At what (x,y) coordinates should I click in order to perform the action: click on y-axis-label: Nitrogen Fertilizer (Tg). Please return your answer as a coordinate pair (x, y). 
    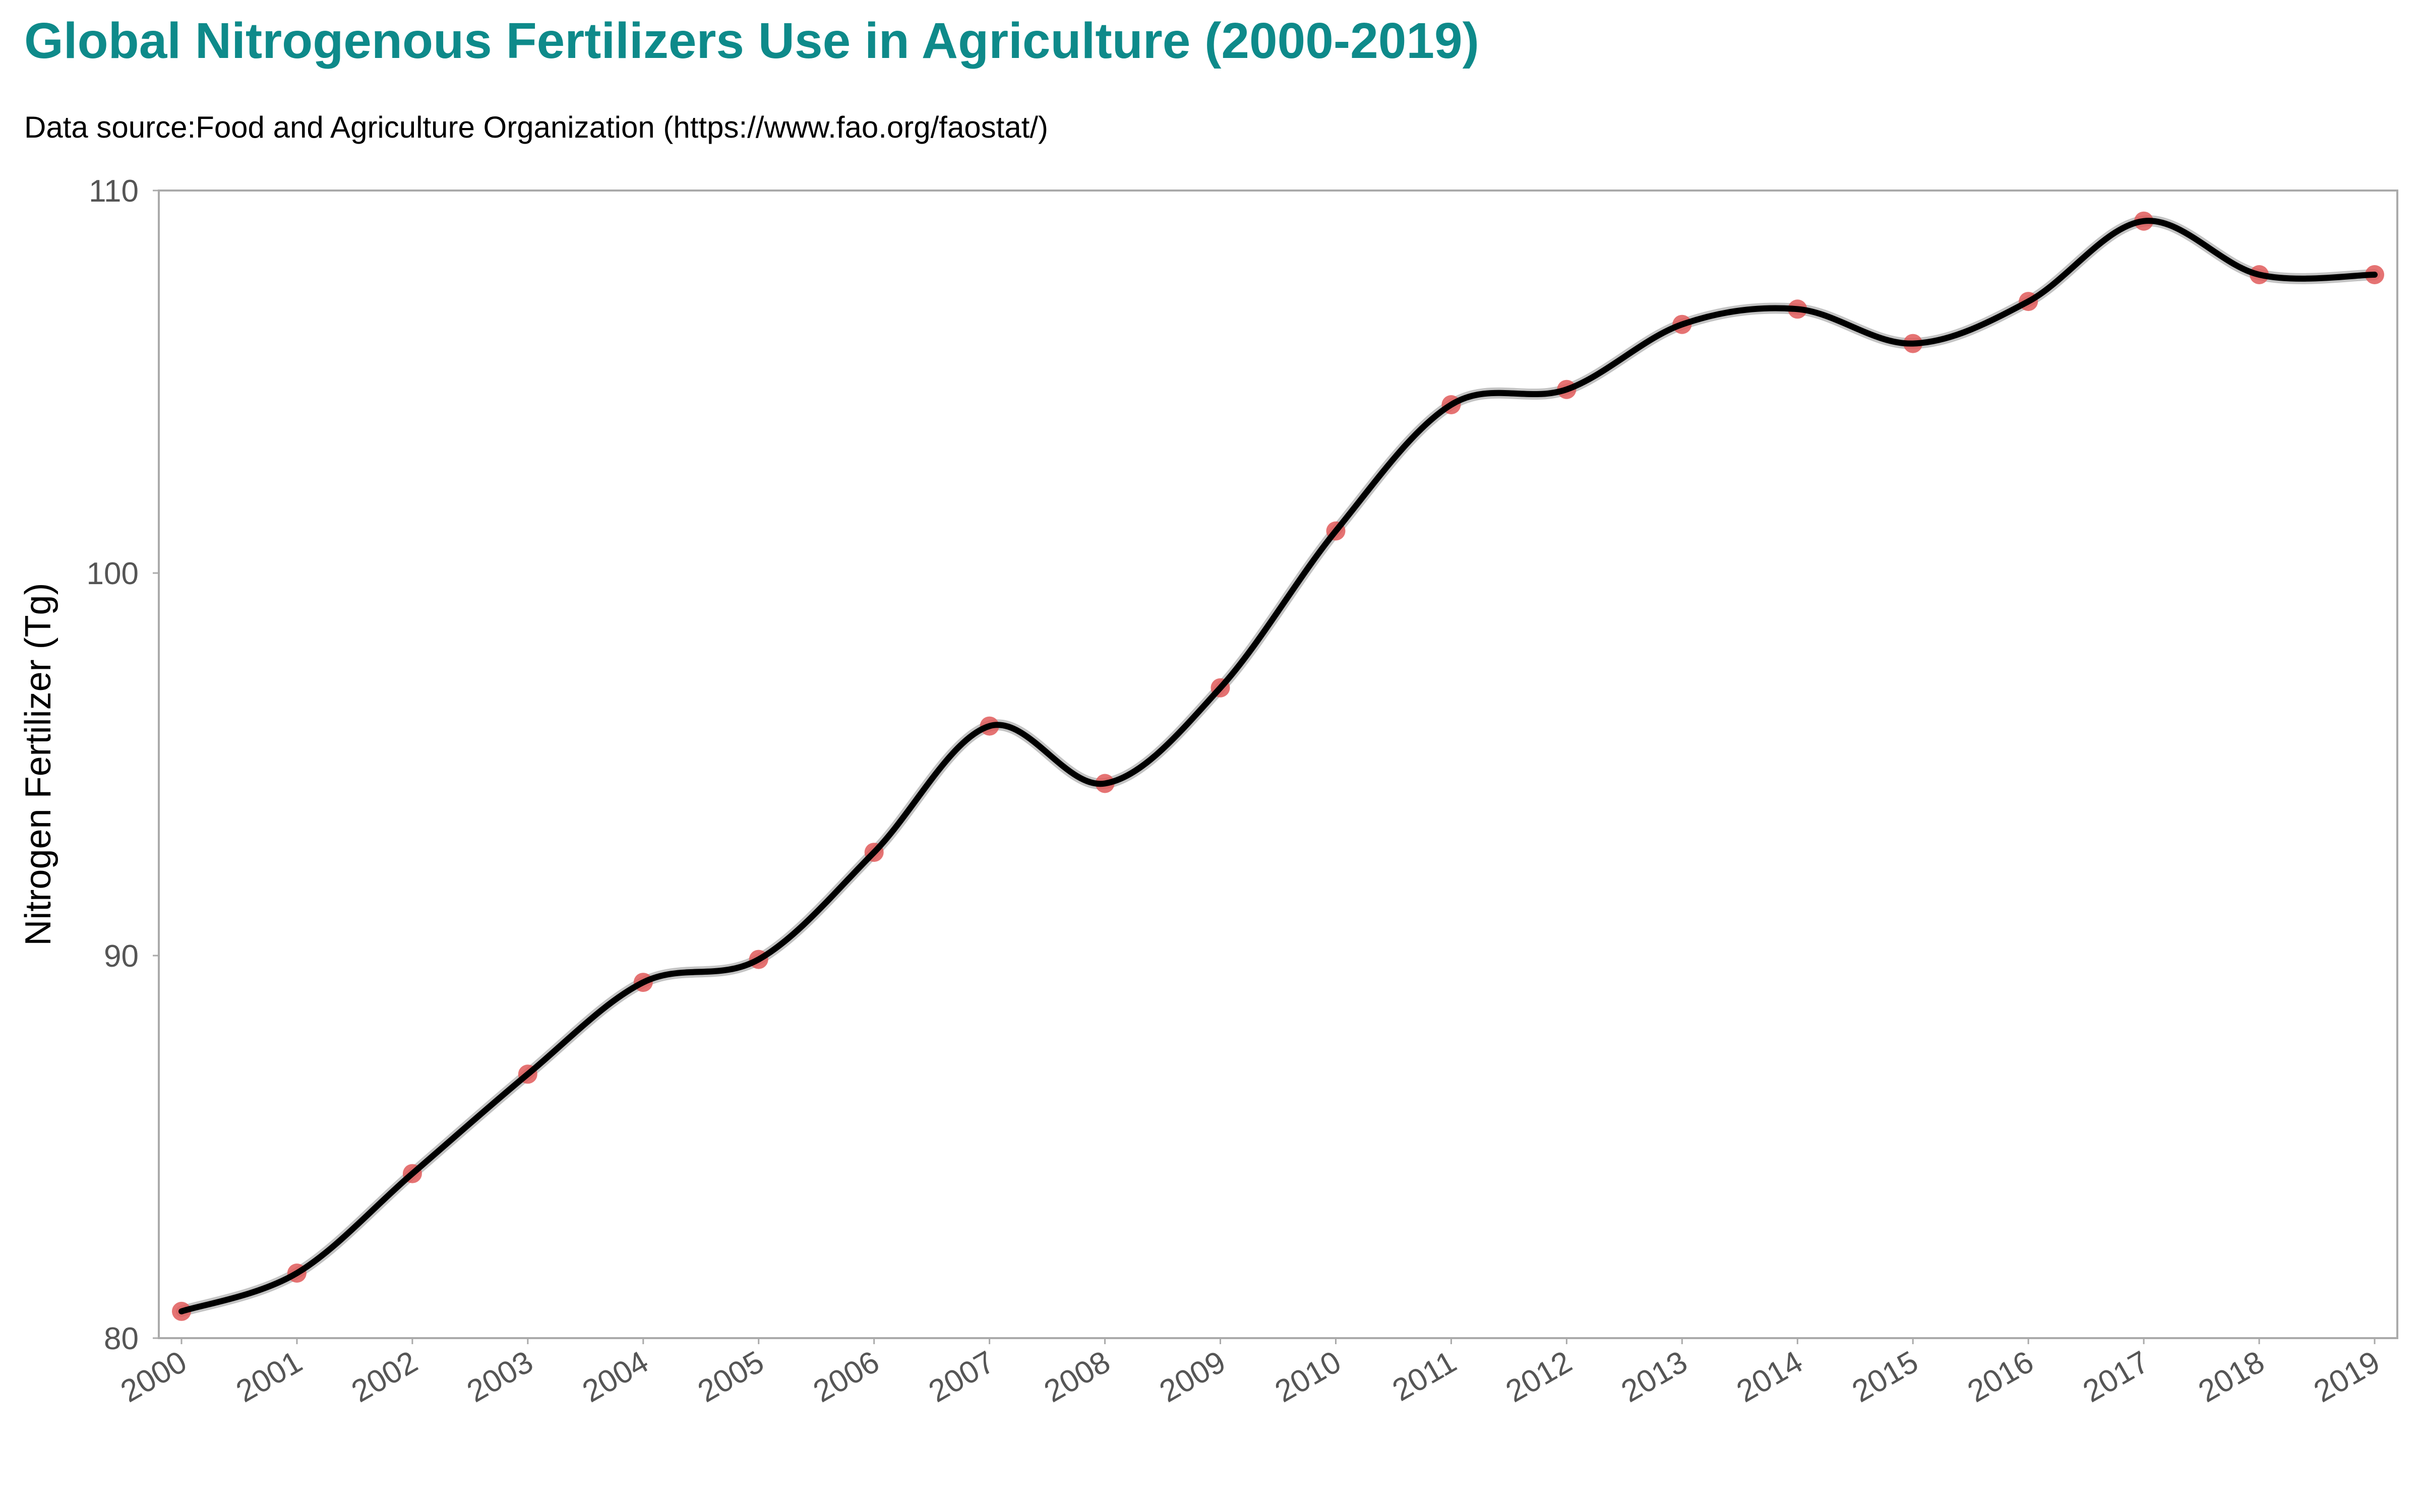
    Looking at the image, I should click on (38, 765).